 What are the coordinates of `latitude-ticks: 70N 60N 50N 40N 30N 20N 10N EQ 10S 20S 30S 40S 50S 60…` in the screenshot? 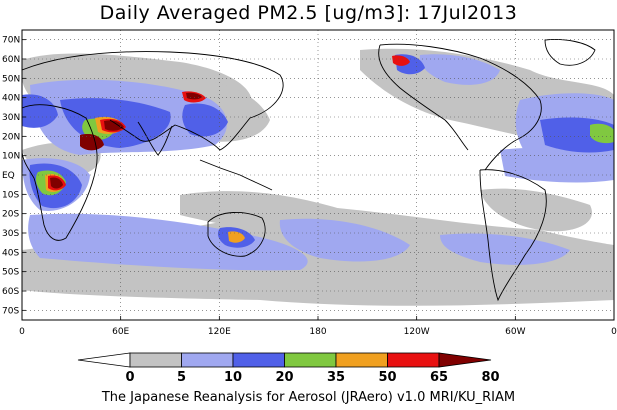 It's located at (14, 176).